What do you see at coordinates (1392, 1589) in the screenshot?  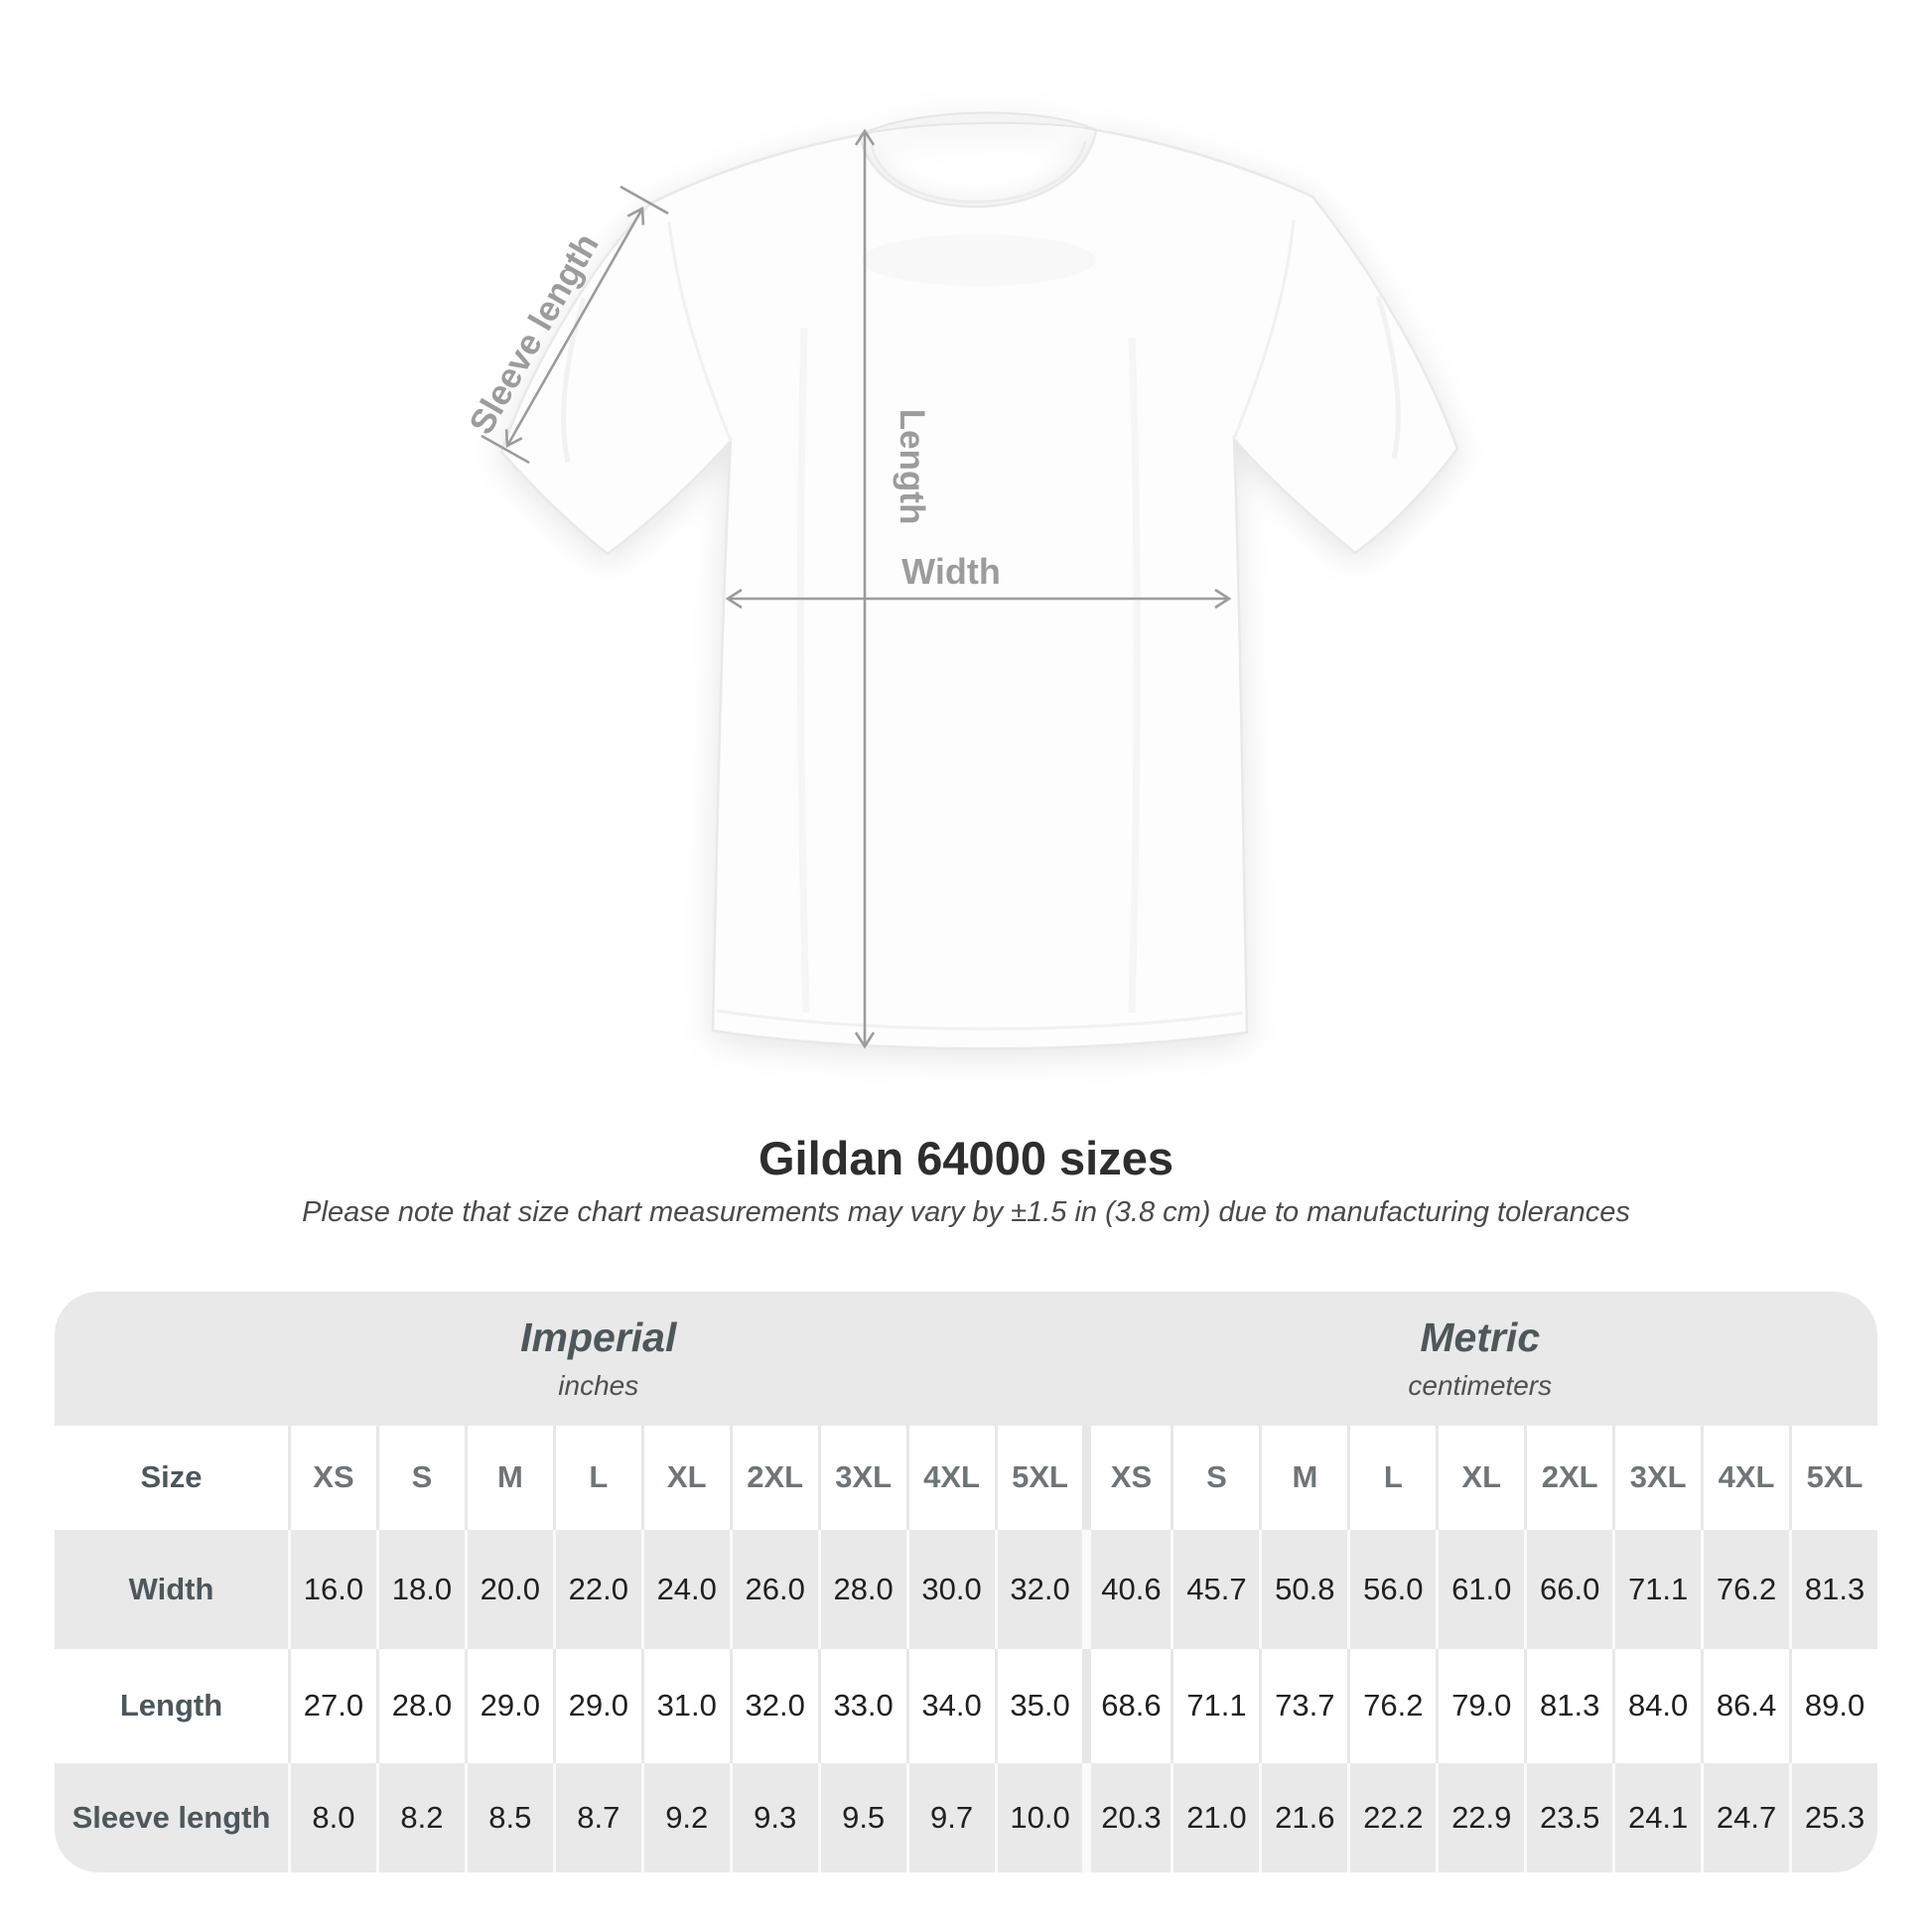 I see `table-cell: 56.0` at bounding box center [1392, 1589].